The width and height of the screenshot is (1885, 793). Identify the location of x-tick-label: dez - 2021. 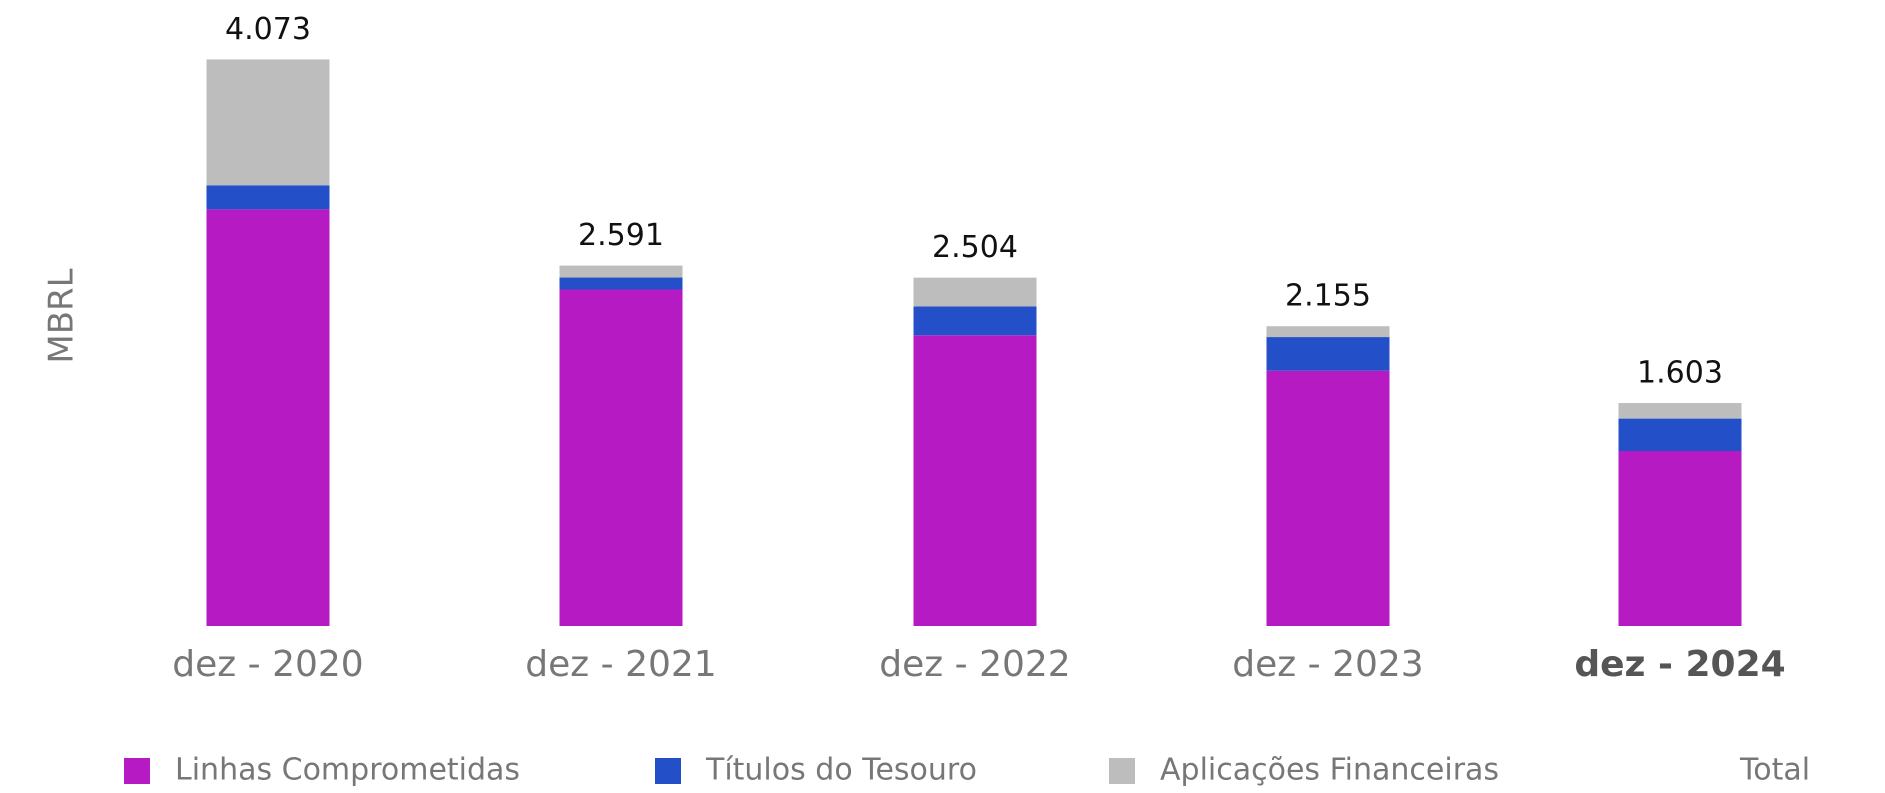
(620, 664).